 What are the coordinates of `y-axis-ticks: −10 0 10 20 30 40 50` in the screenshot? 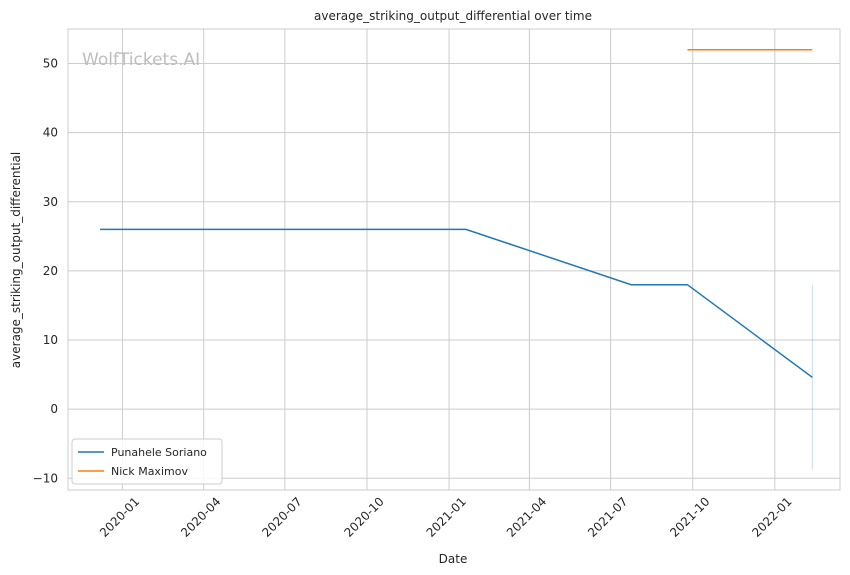 It's located at (45, 271).